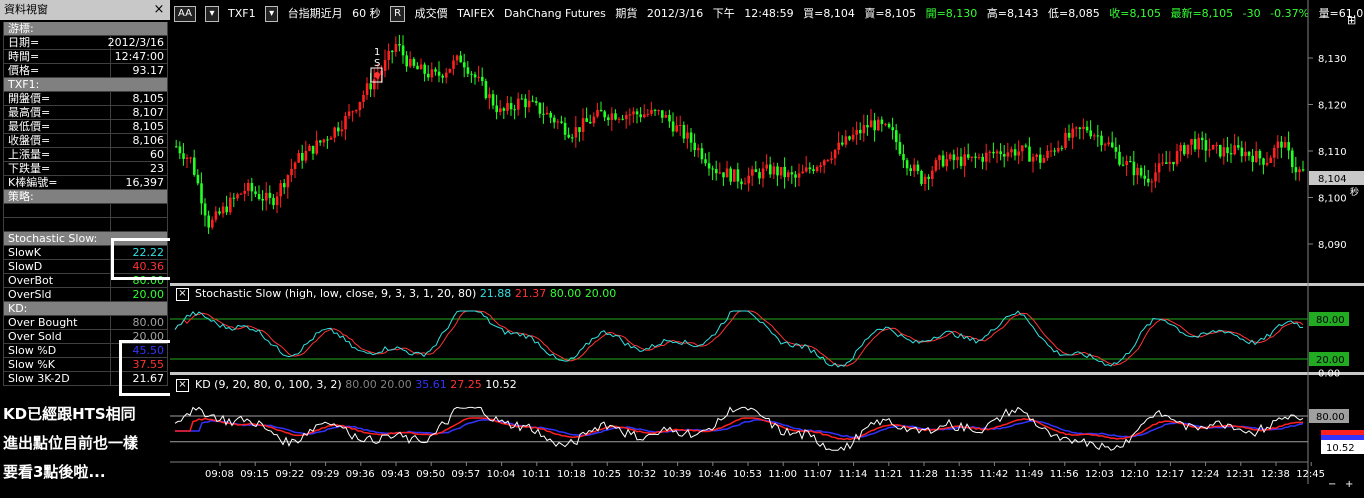  I want to click on data-row: Slow 3K-2D 21.67, so click(85, 379).